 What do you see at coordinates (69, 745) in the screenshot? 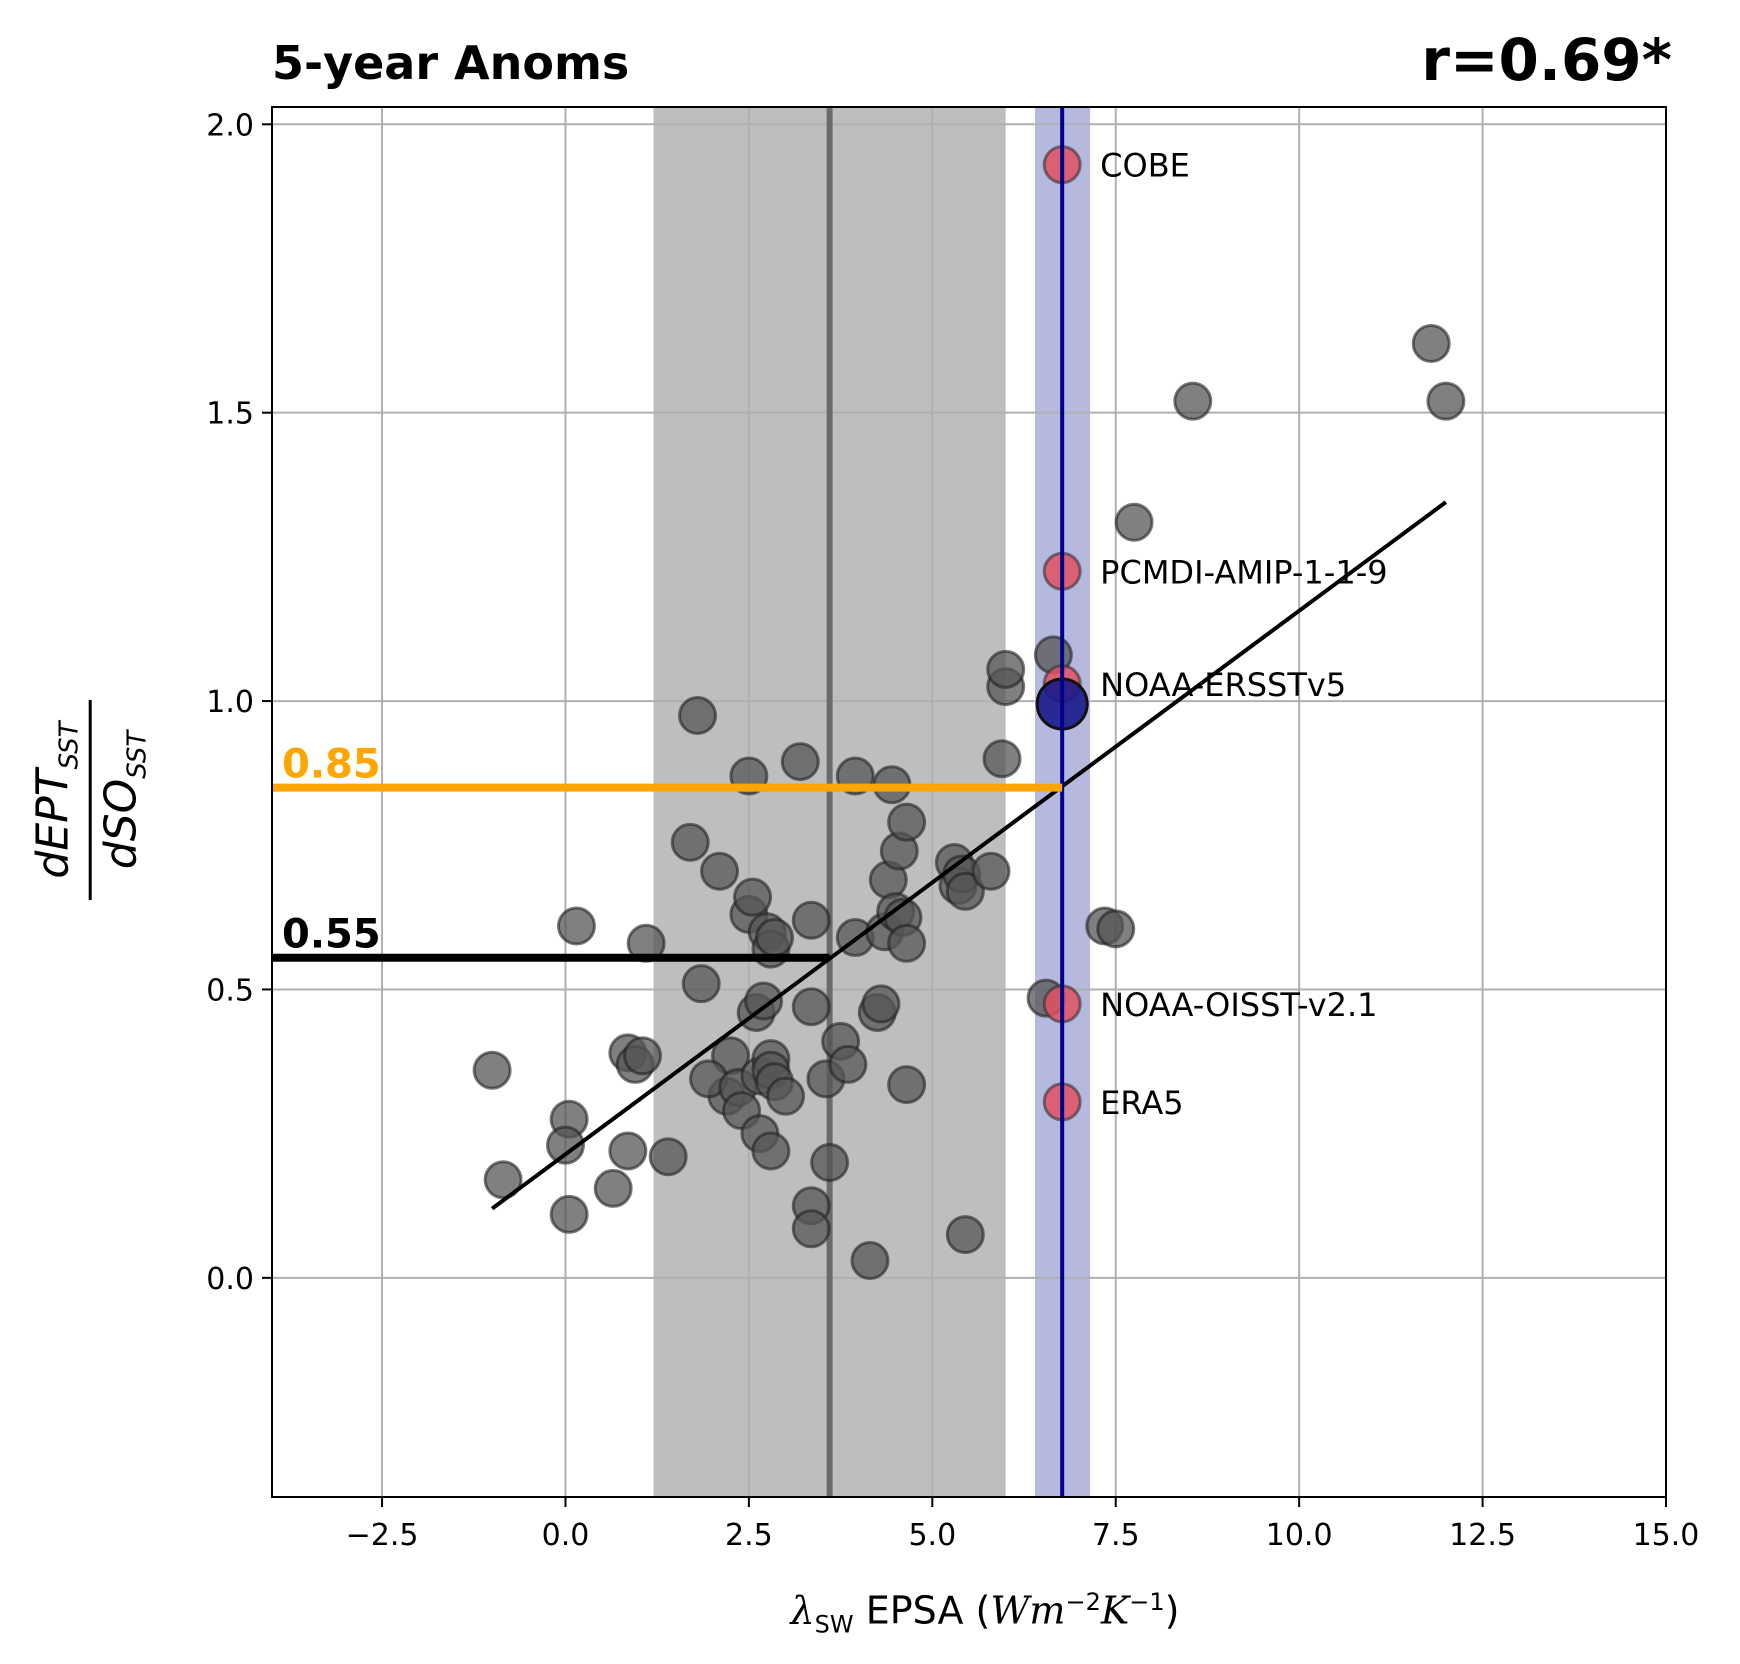
I see `y-label-numerator-sub: SST` at bounding box center [69, 745].